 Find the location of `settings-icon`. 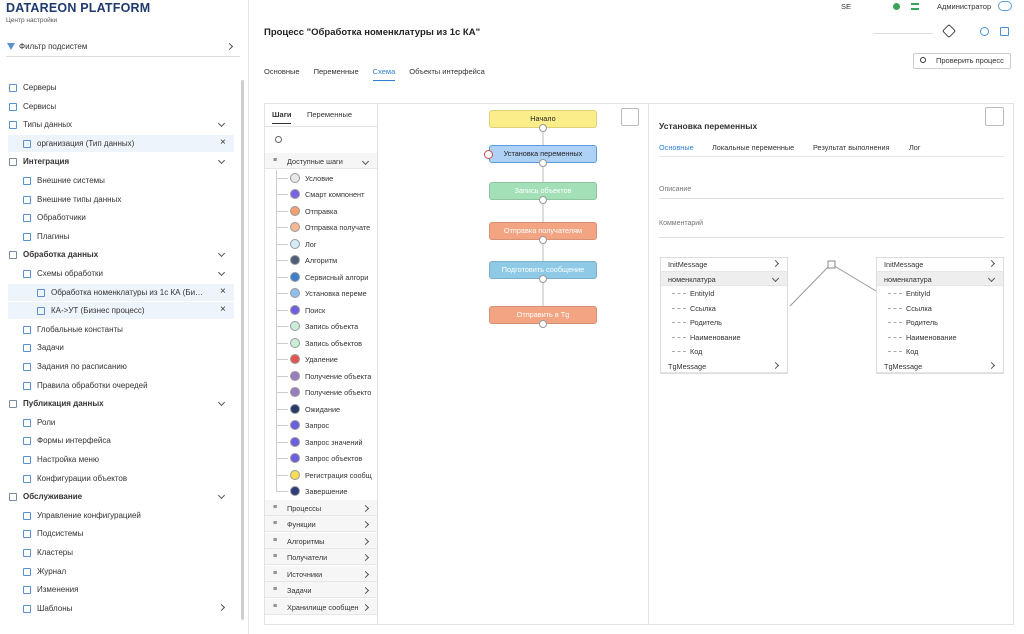

settings-icon is located at coordinates (896, 6).